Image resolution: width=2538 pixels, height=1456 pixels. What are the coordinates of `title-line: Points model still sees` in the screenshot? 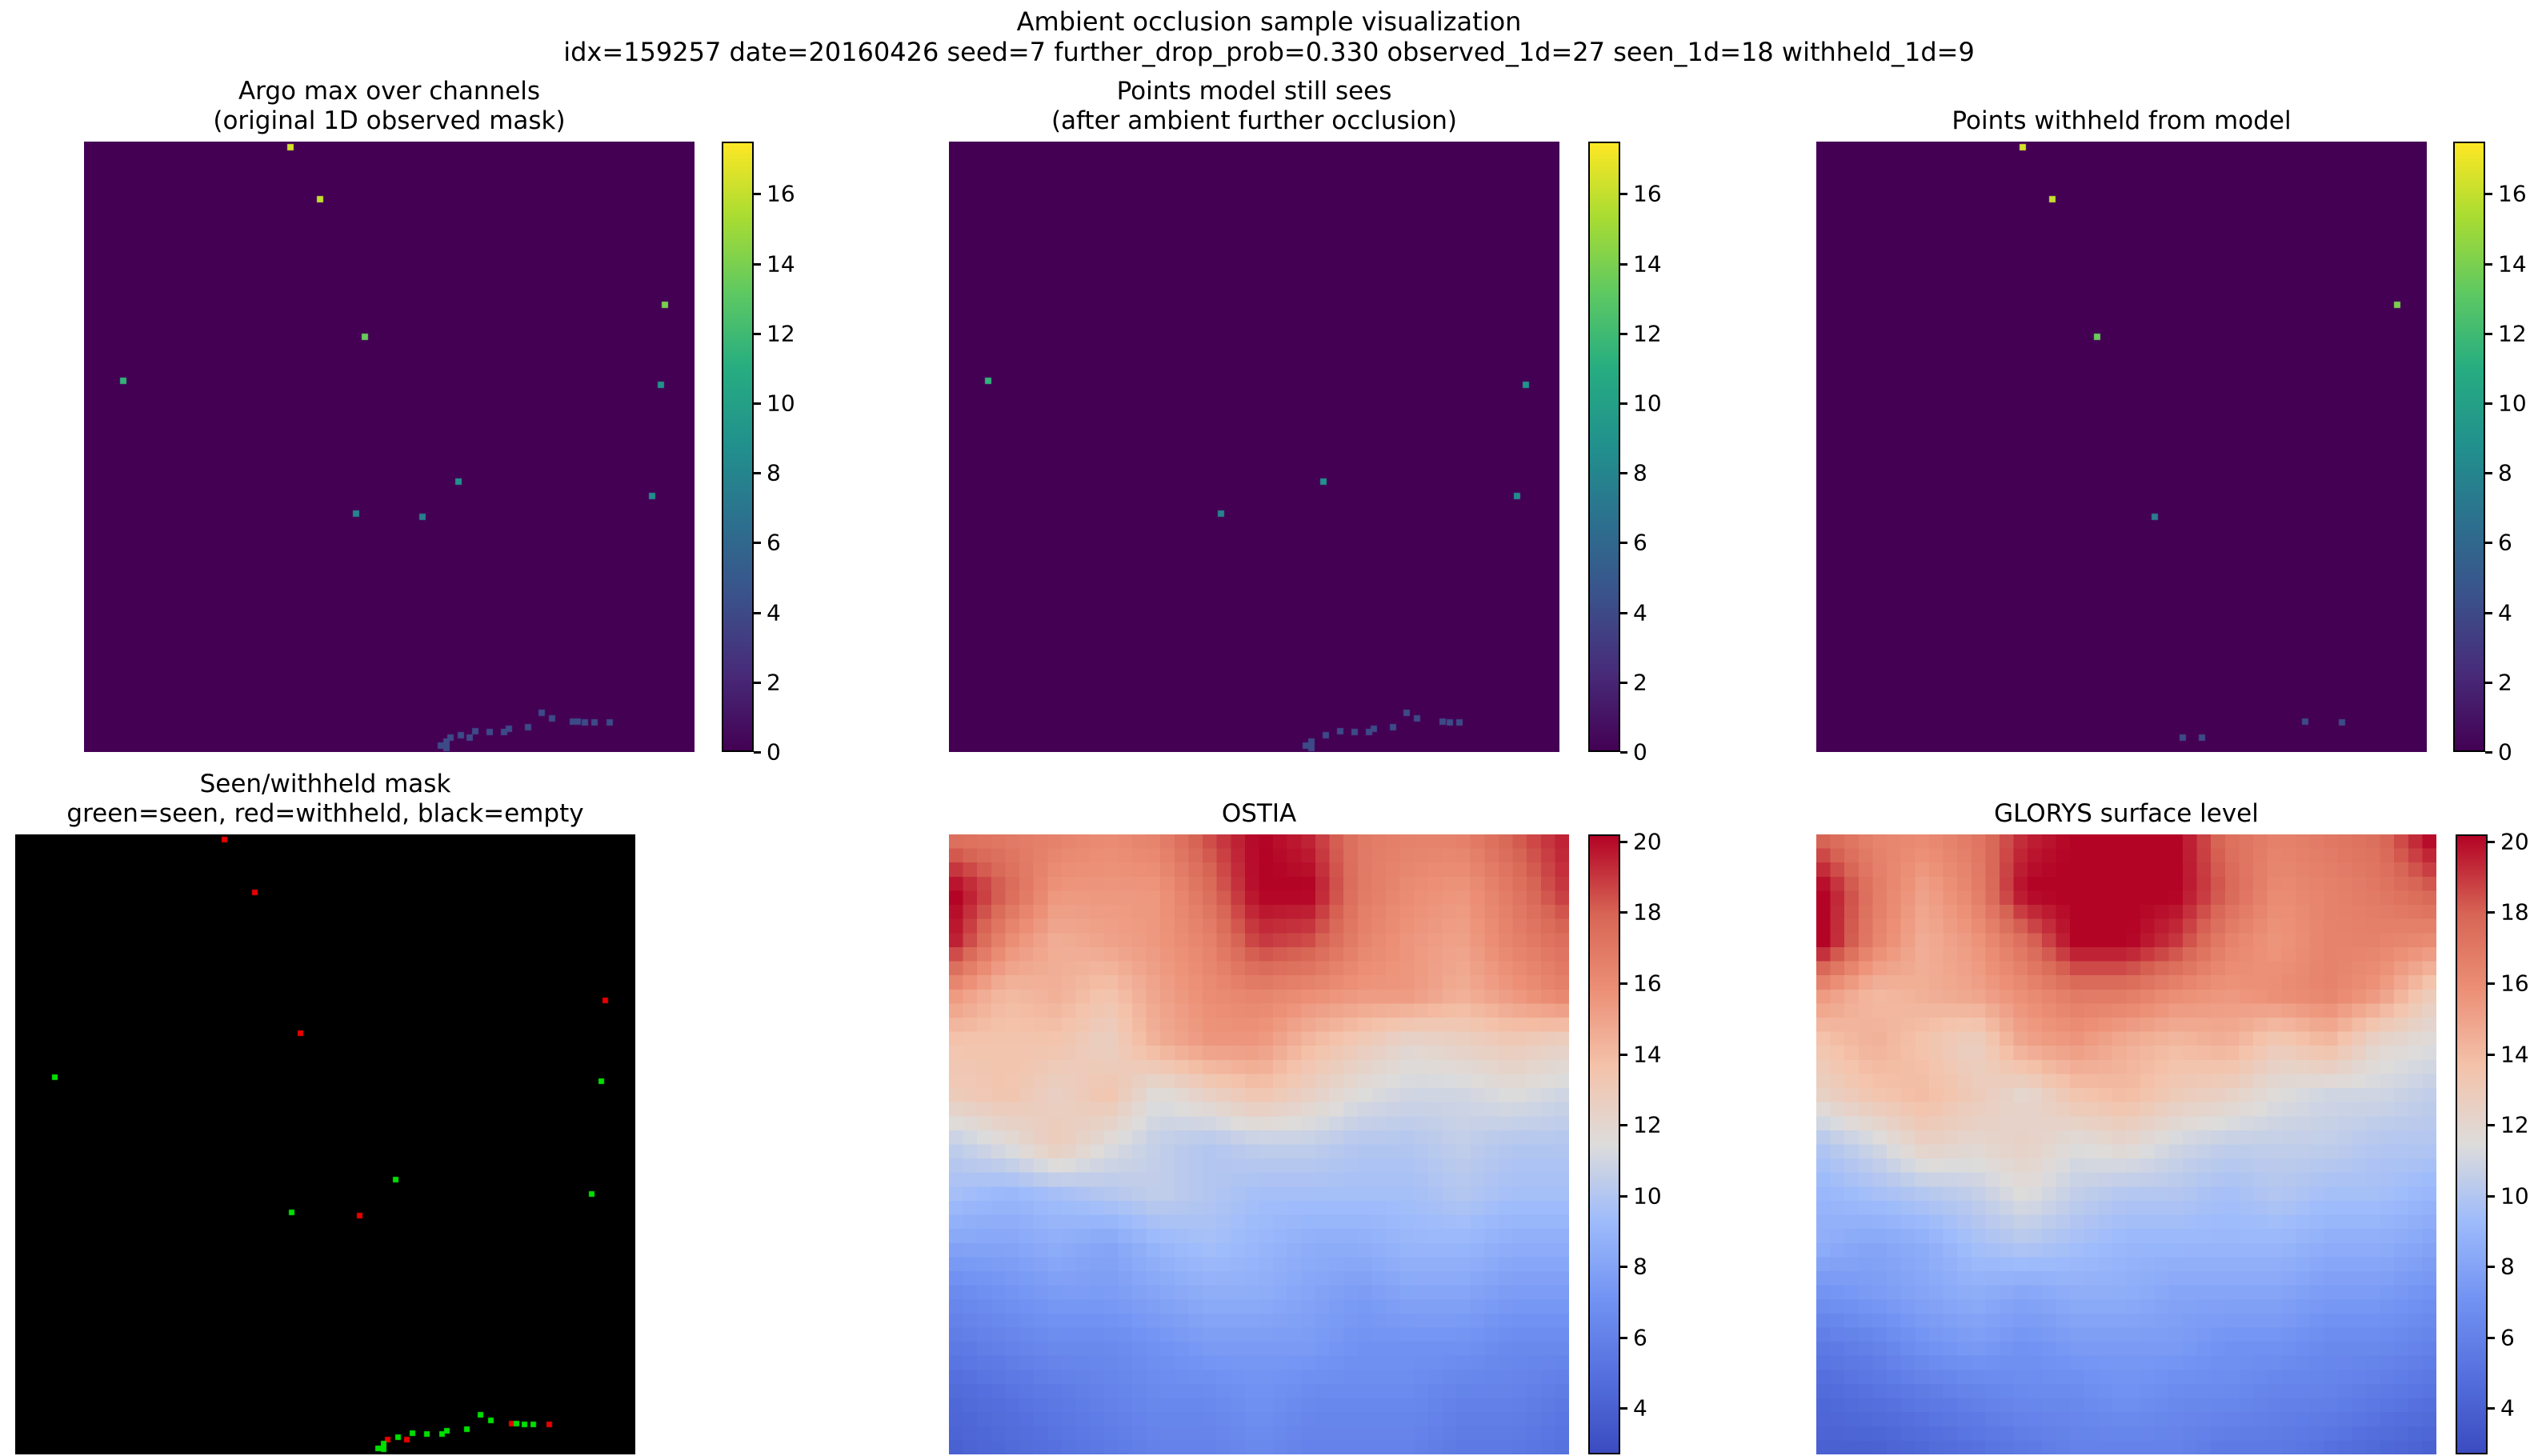 It's located at (1254, 91).